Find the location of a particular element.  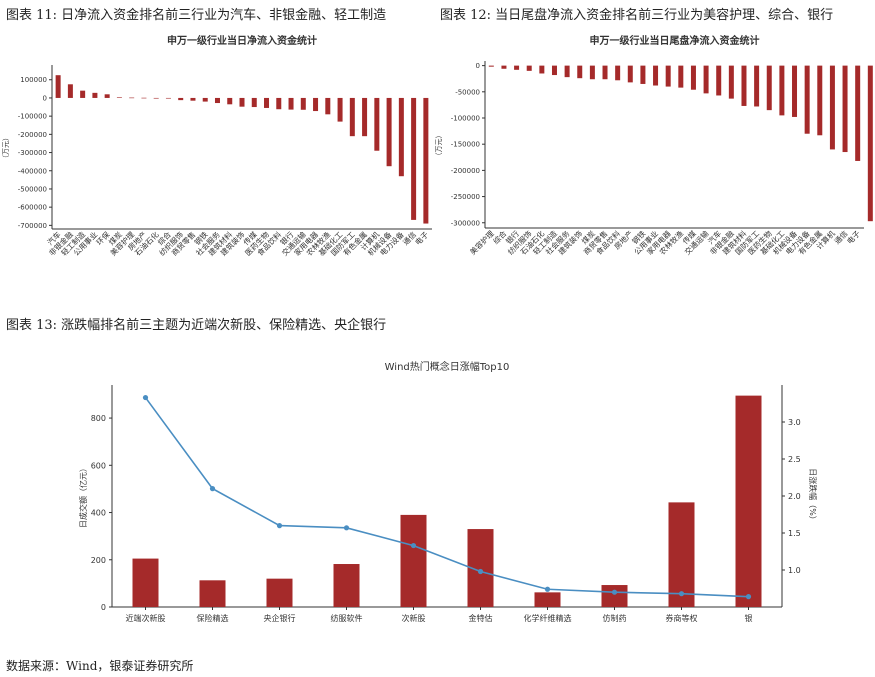

late-inflow-y-tick-label: -250000 is located at coordinates (465, 197).